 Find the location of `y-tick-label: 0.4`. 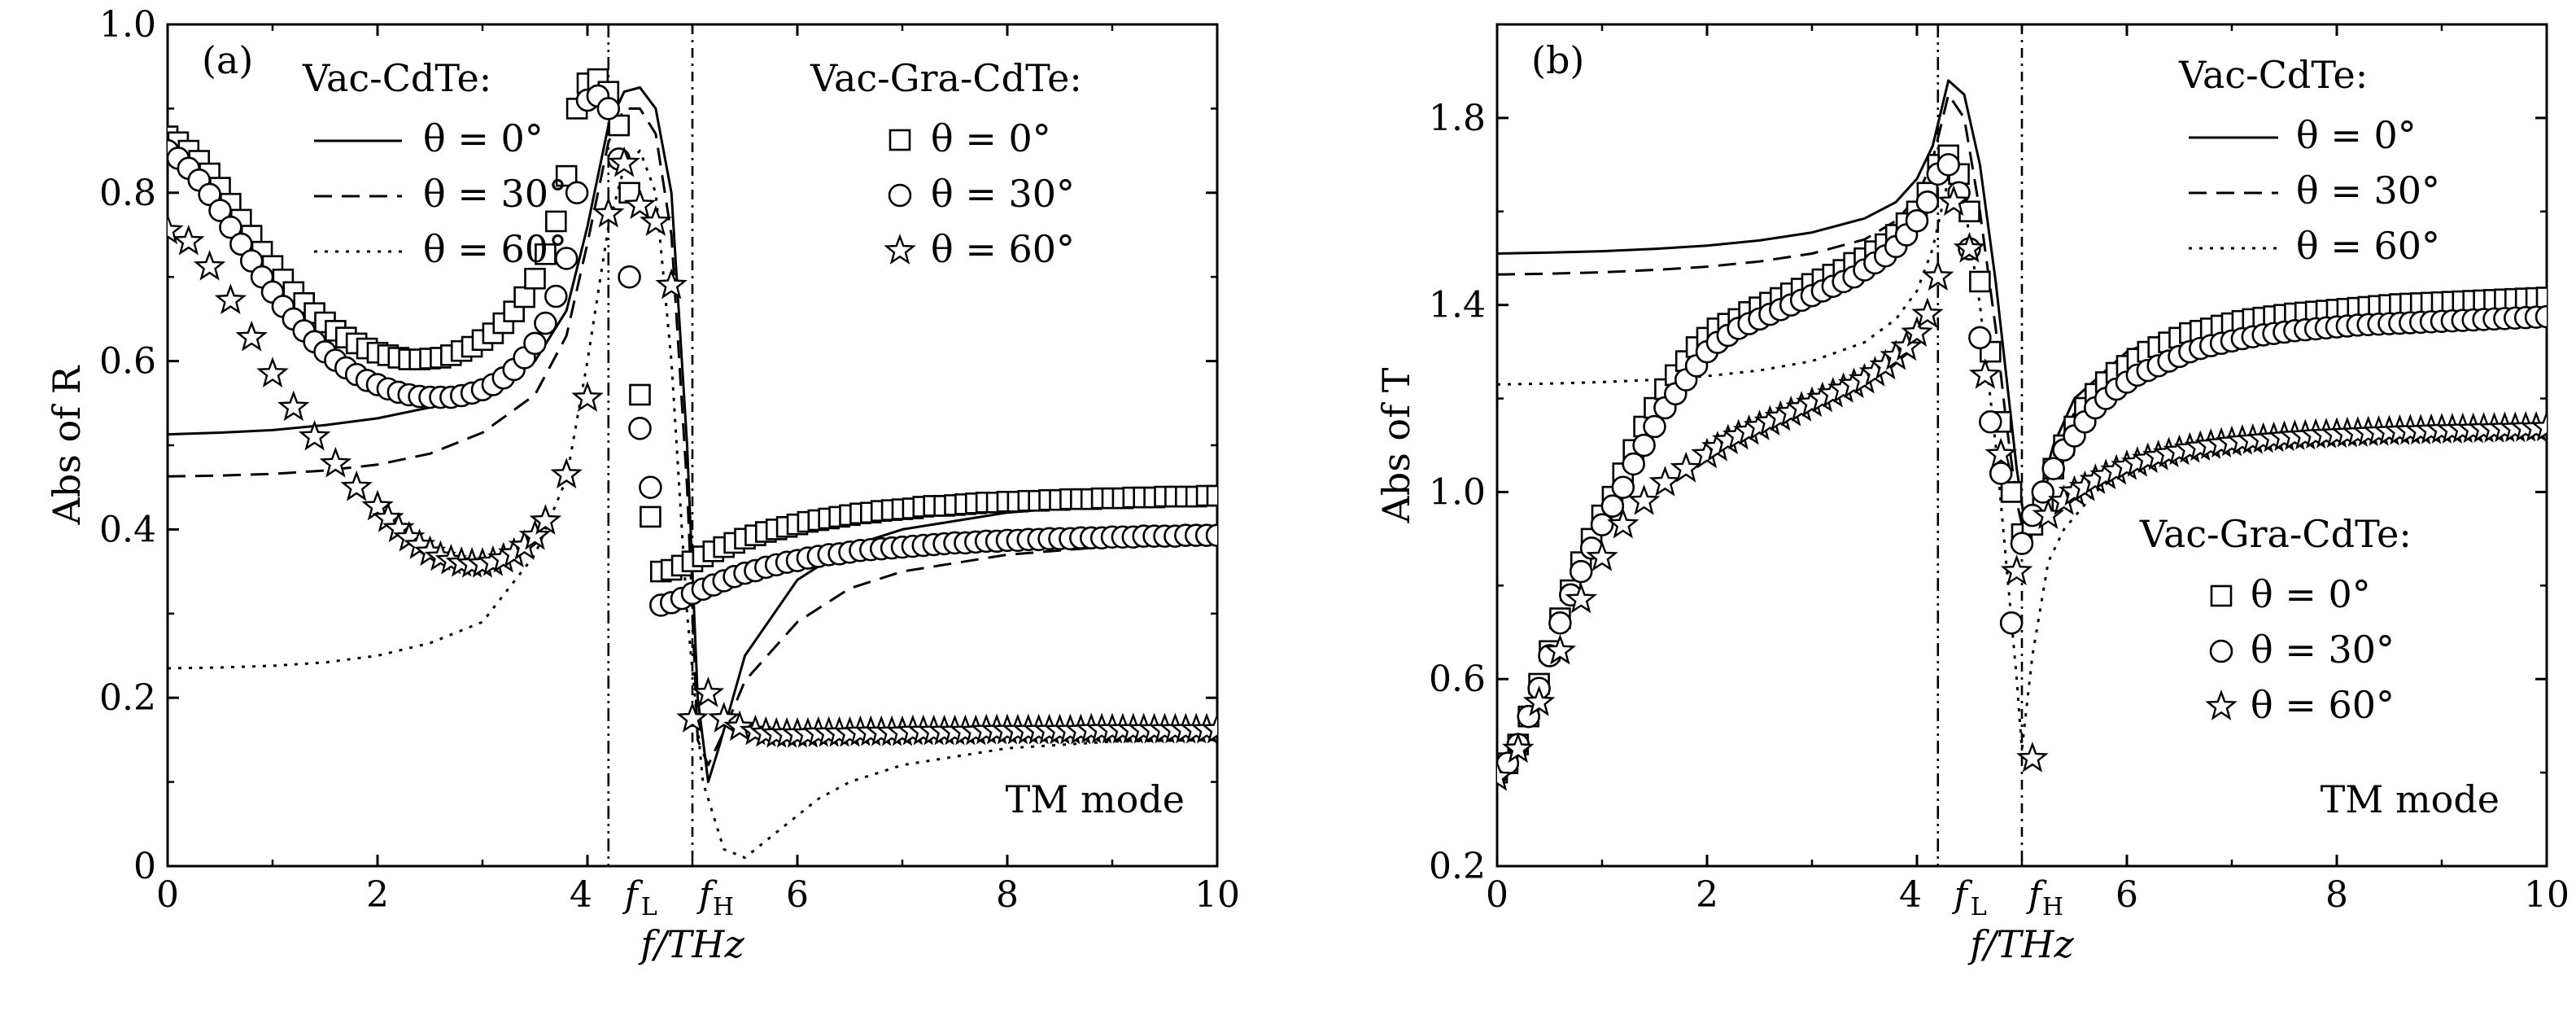

y-tick-label: 0.4 is located at coordinates (127, 529).